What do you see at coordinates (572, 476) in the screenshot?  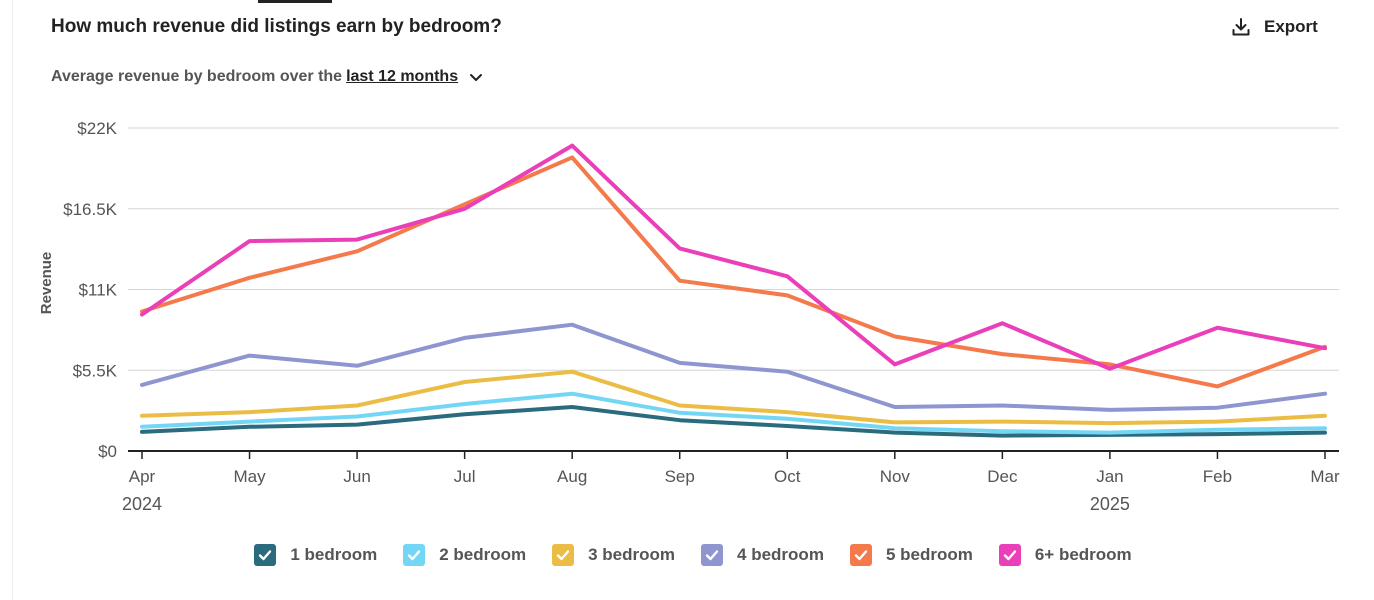 I see `x-tick-label: Aug` at bounding box center [572, 476].